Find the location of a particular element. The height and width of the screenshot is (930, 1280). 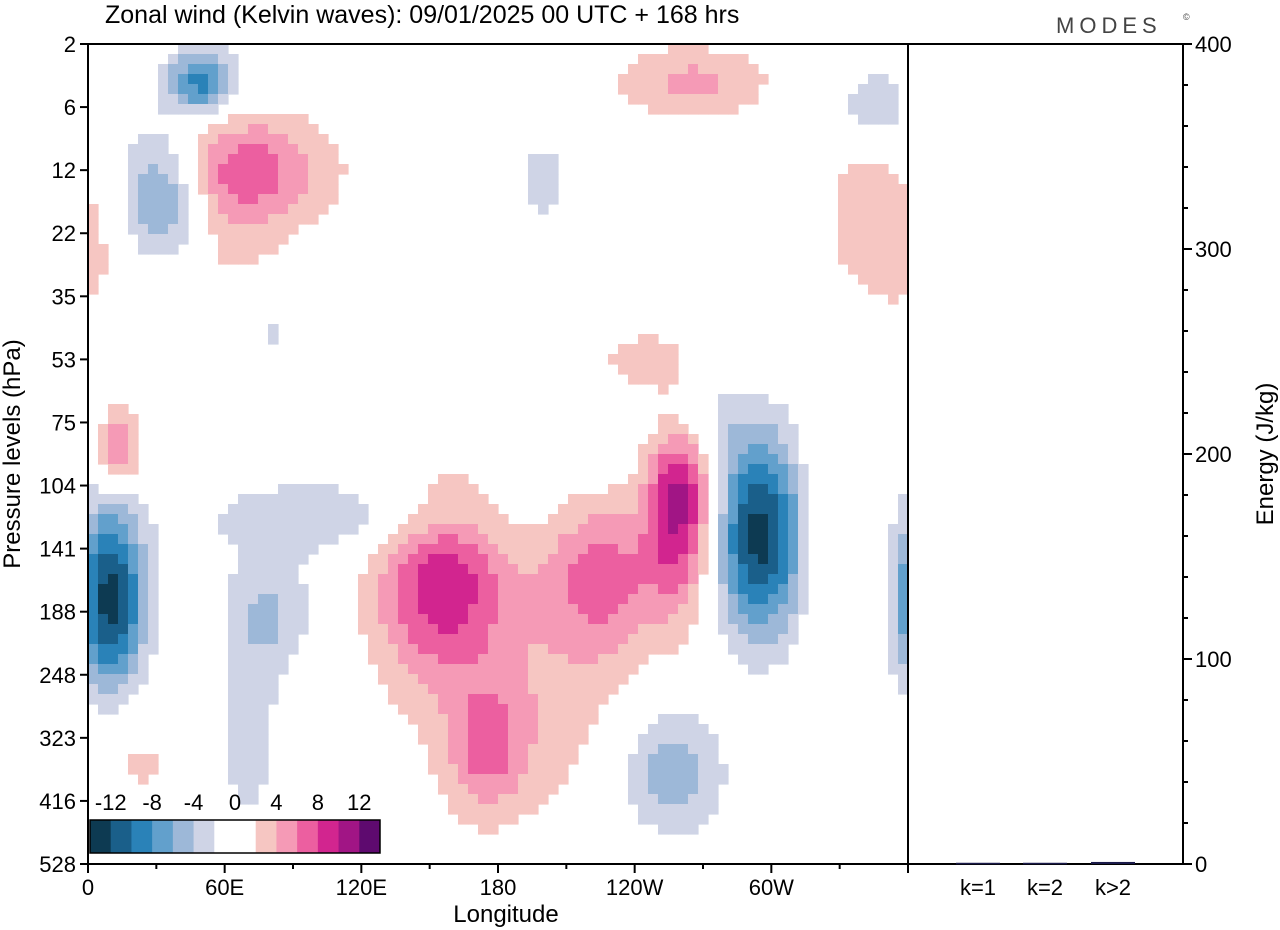

colorbar-label: -4 is located at coordinates (194, 802).